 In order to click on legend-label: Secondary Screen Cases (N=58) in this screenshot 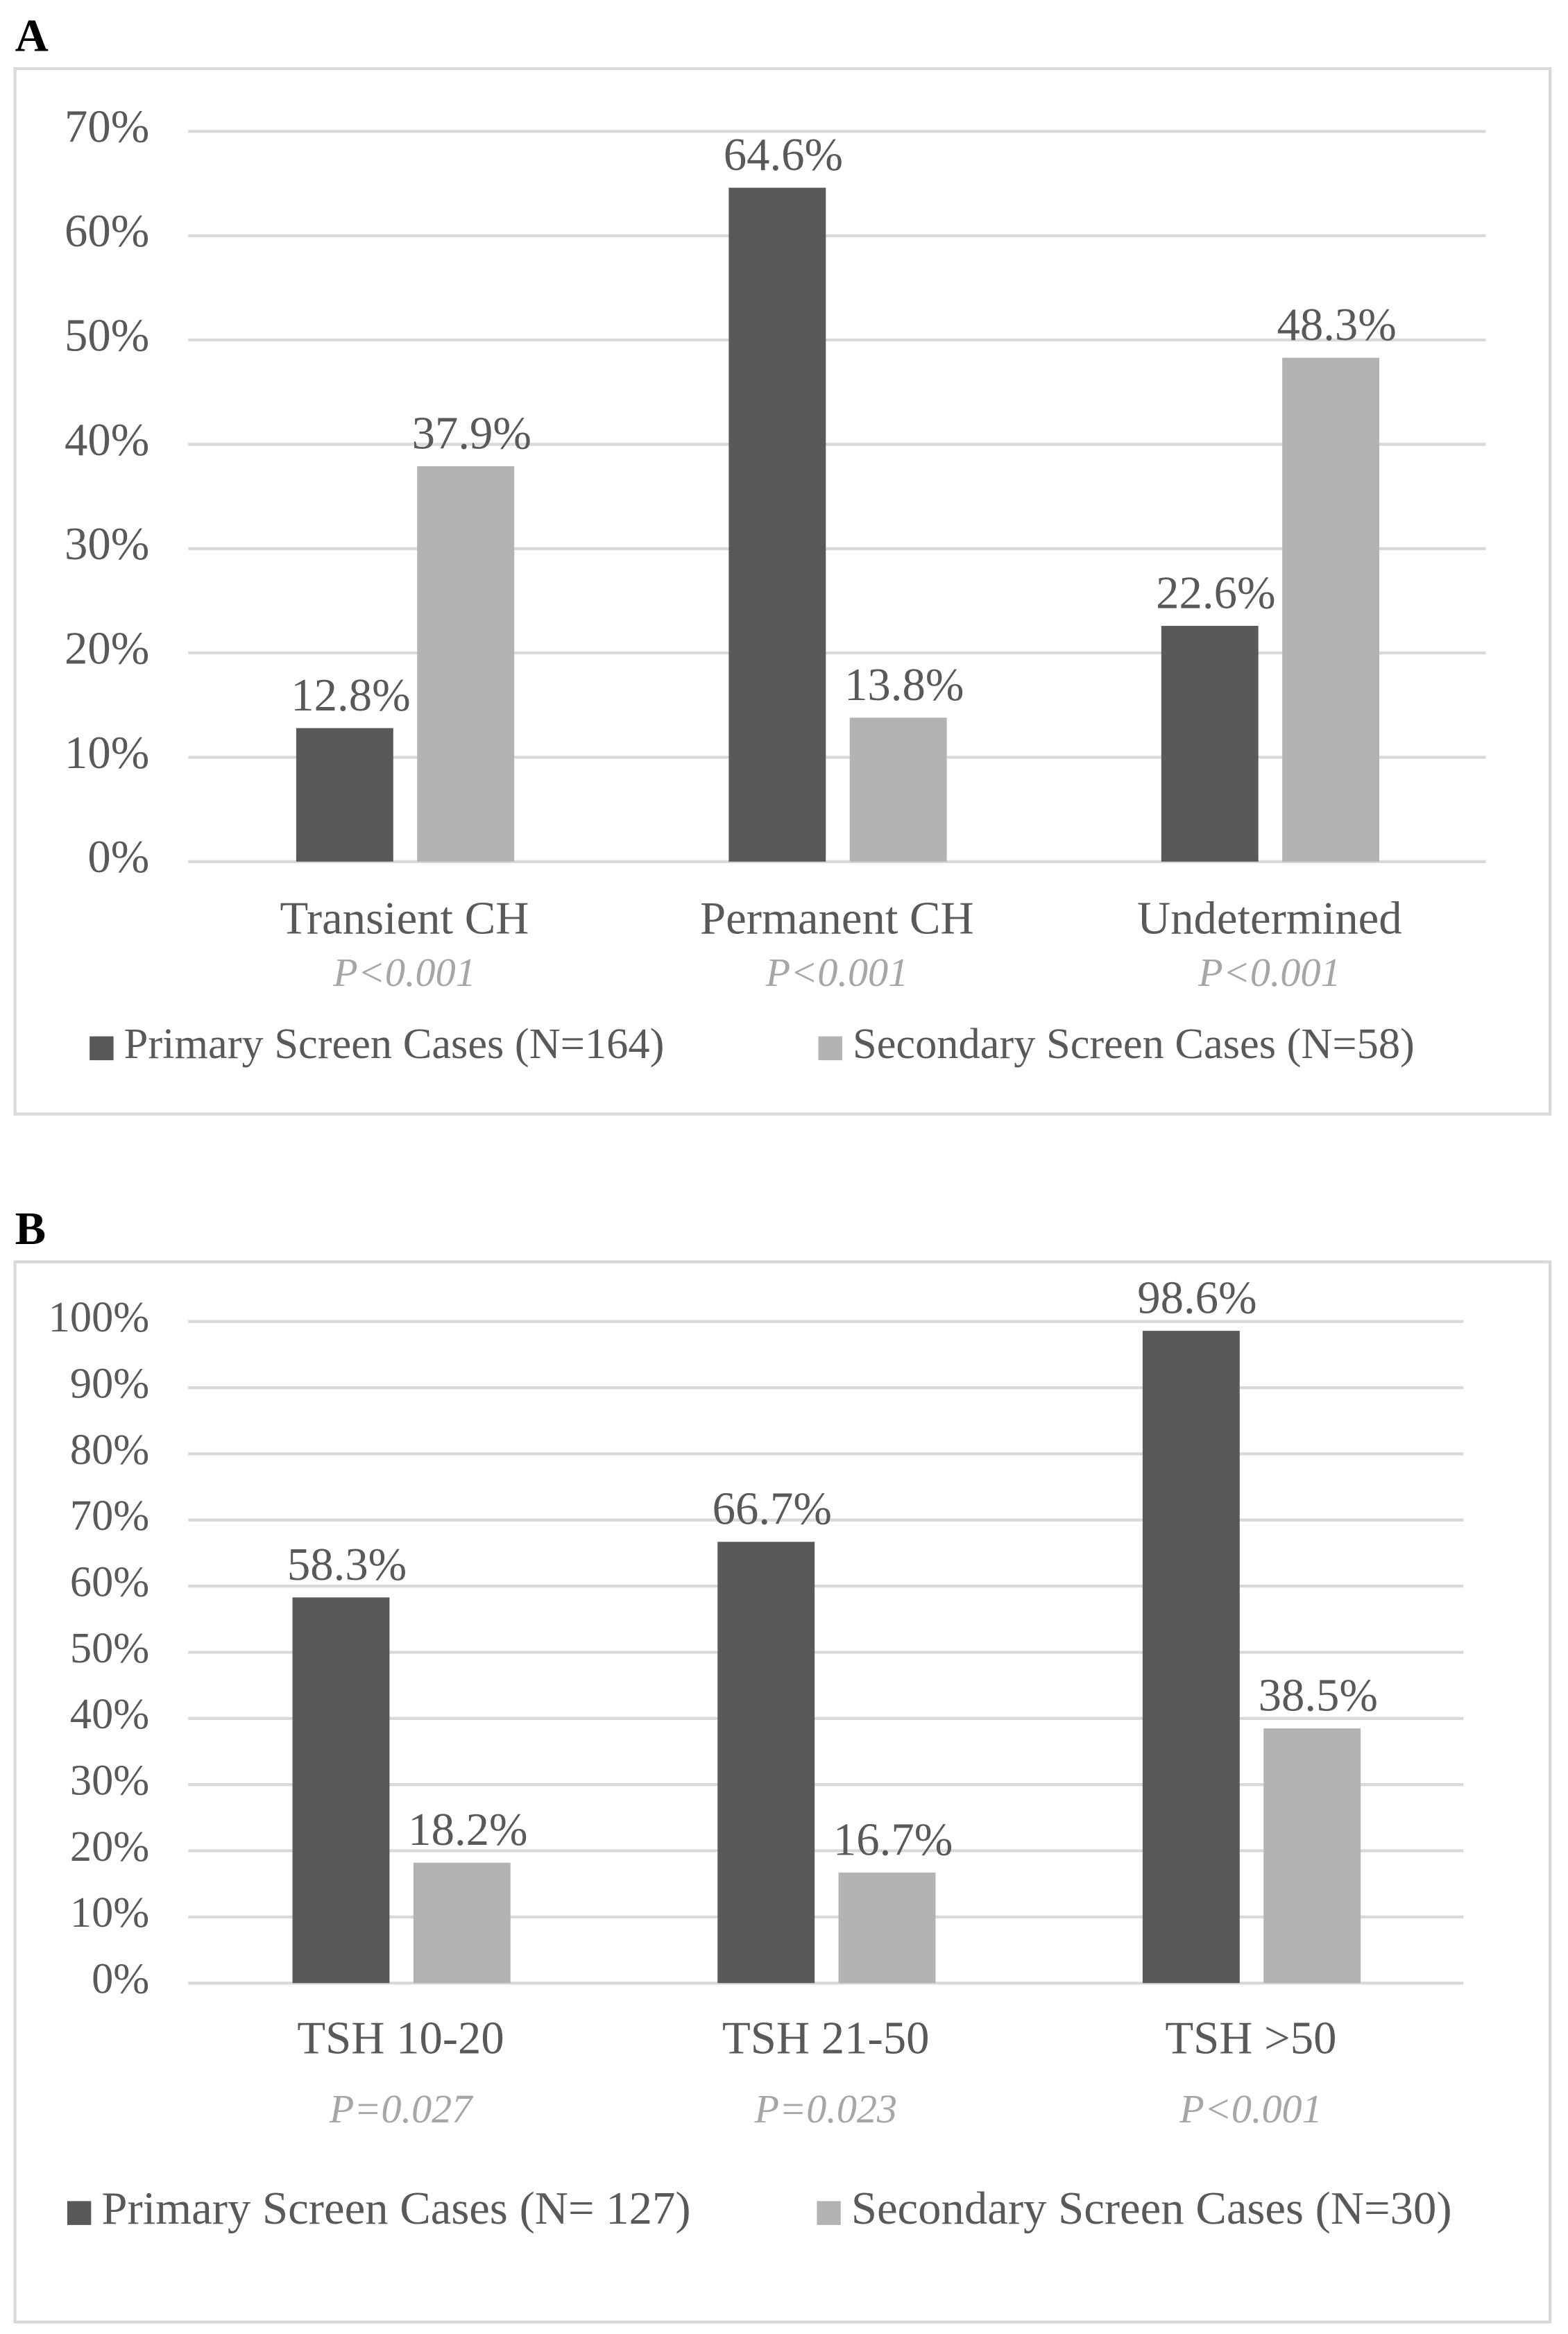, I will do `click(1134, 1044)`.